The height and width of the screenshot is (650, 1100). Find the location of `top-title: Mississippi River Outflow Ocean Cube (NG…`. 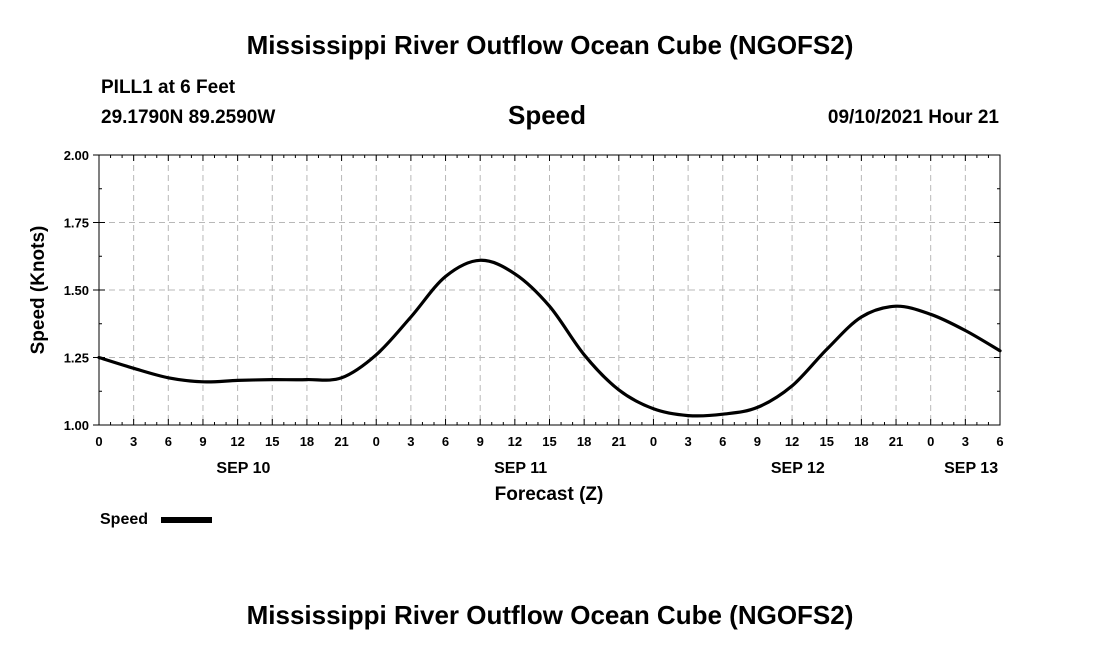

top-title: Mississippi River Outflow Ocean Cube (NG… is located at coordinates (550, 45).